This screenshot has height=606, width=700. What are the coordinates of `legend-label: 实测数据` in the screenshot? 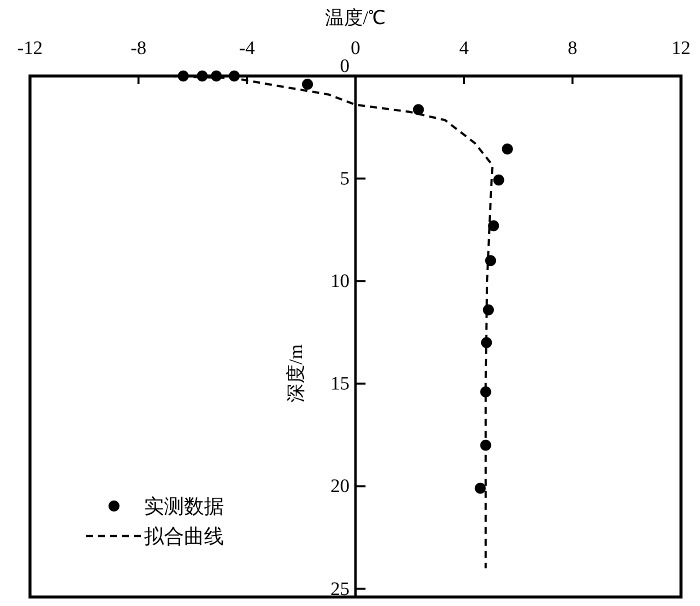 It's located at (184, 507).